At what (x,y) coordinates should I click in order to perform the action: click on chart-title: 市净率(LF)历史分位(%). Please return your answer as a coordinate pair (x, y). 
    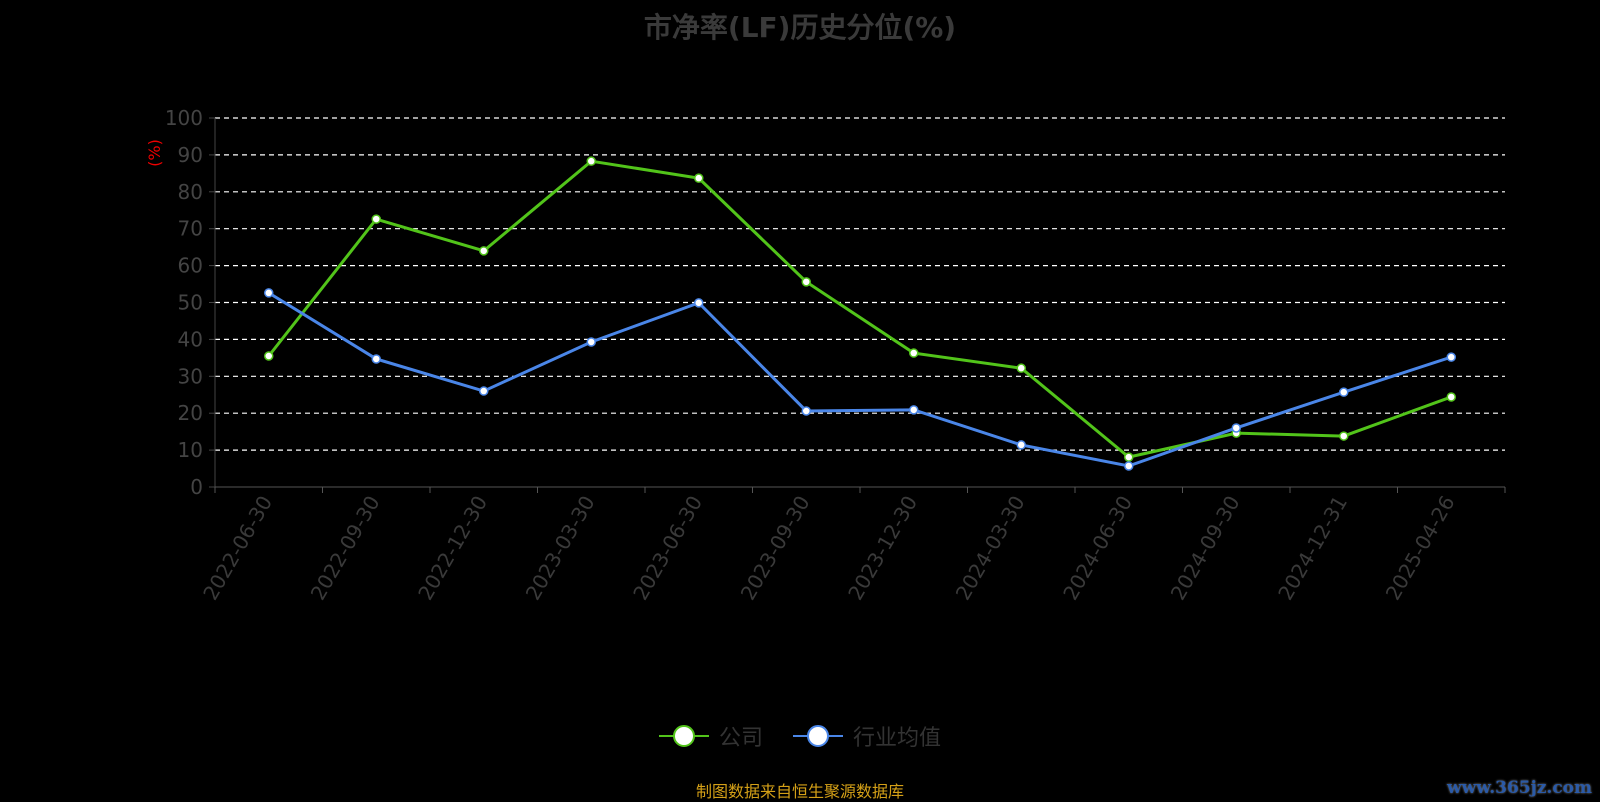
    Looking at the image, I should click on (800, 27).